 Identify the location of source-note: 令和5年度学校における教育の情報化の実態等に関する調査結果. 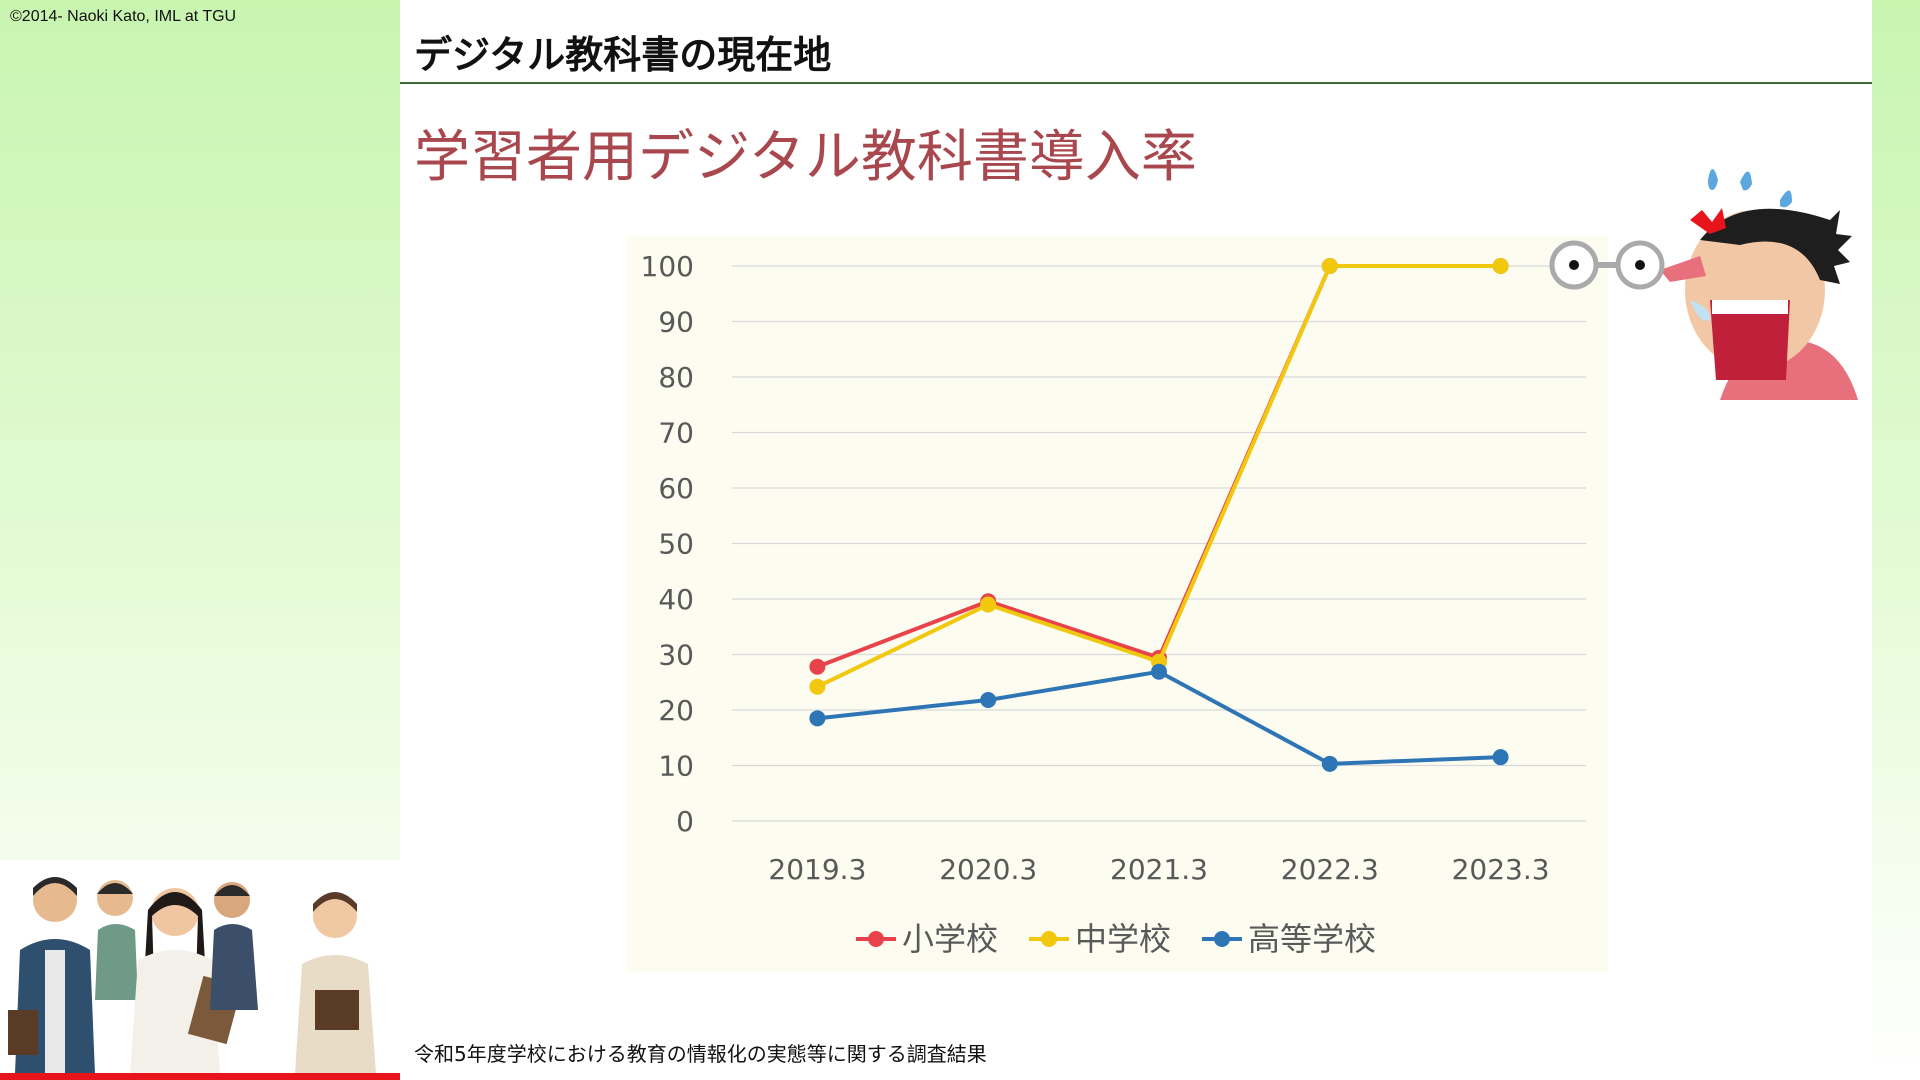
(700, 1054).